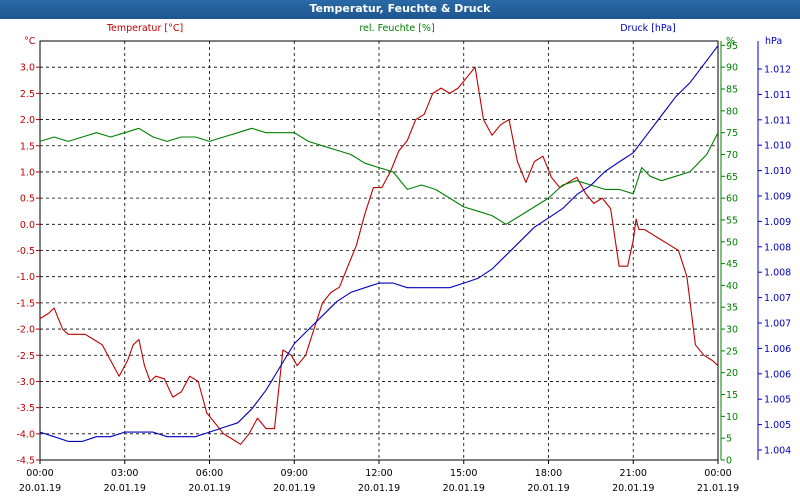 The height and width of the screenshot is (500, 800). I want to click on y-tick-label-humidity: 55, so click(732, 220).